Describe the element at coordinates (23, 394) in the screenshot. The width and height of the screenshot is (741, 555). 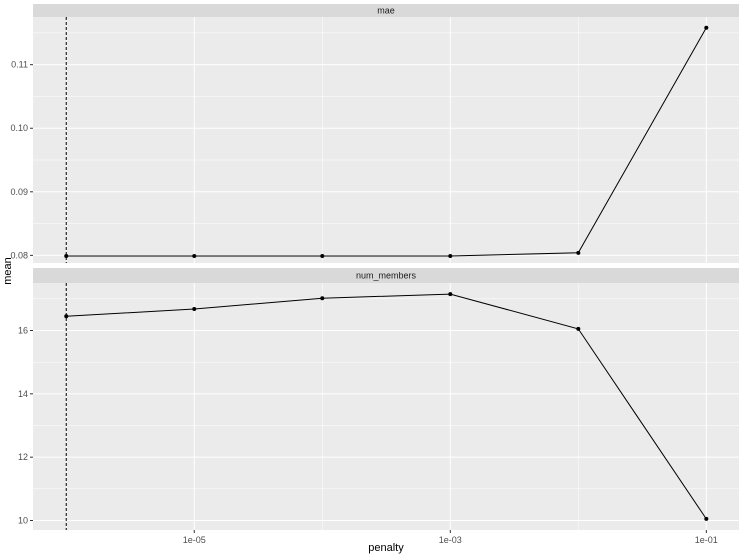
I see `y-tick-label: 14` at that location.